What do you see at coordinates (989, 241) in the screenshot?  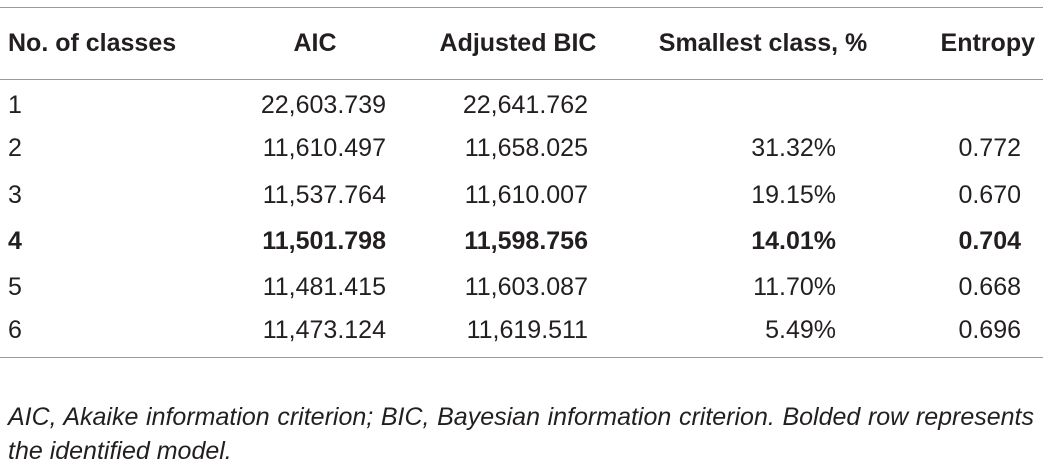 I see `cell-entropy: 0.704` at bounding box center [989, 241].